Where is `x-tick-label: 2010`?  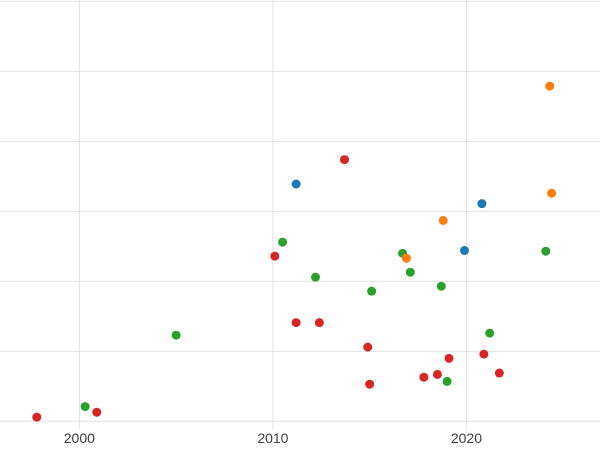
x-tick-label: 2010 is located at coordinates (272, 438).